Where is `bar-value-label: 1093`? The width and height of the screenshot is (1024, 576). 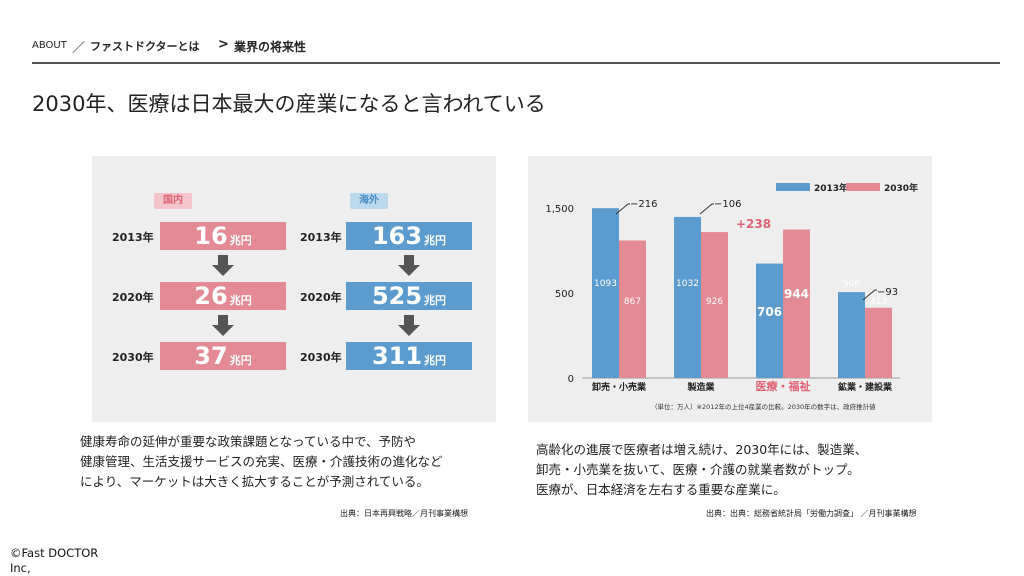 bar-value-label: 1093 is located at coordinates (605, 284).